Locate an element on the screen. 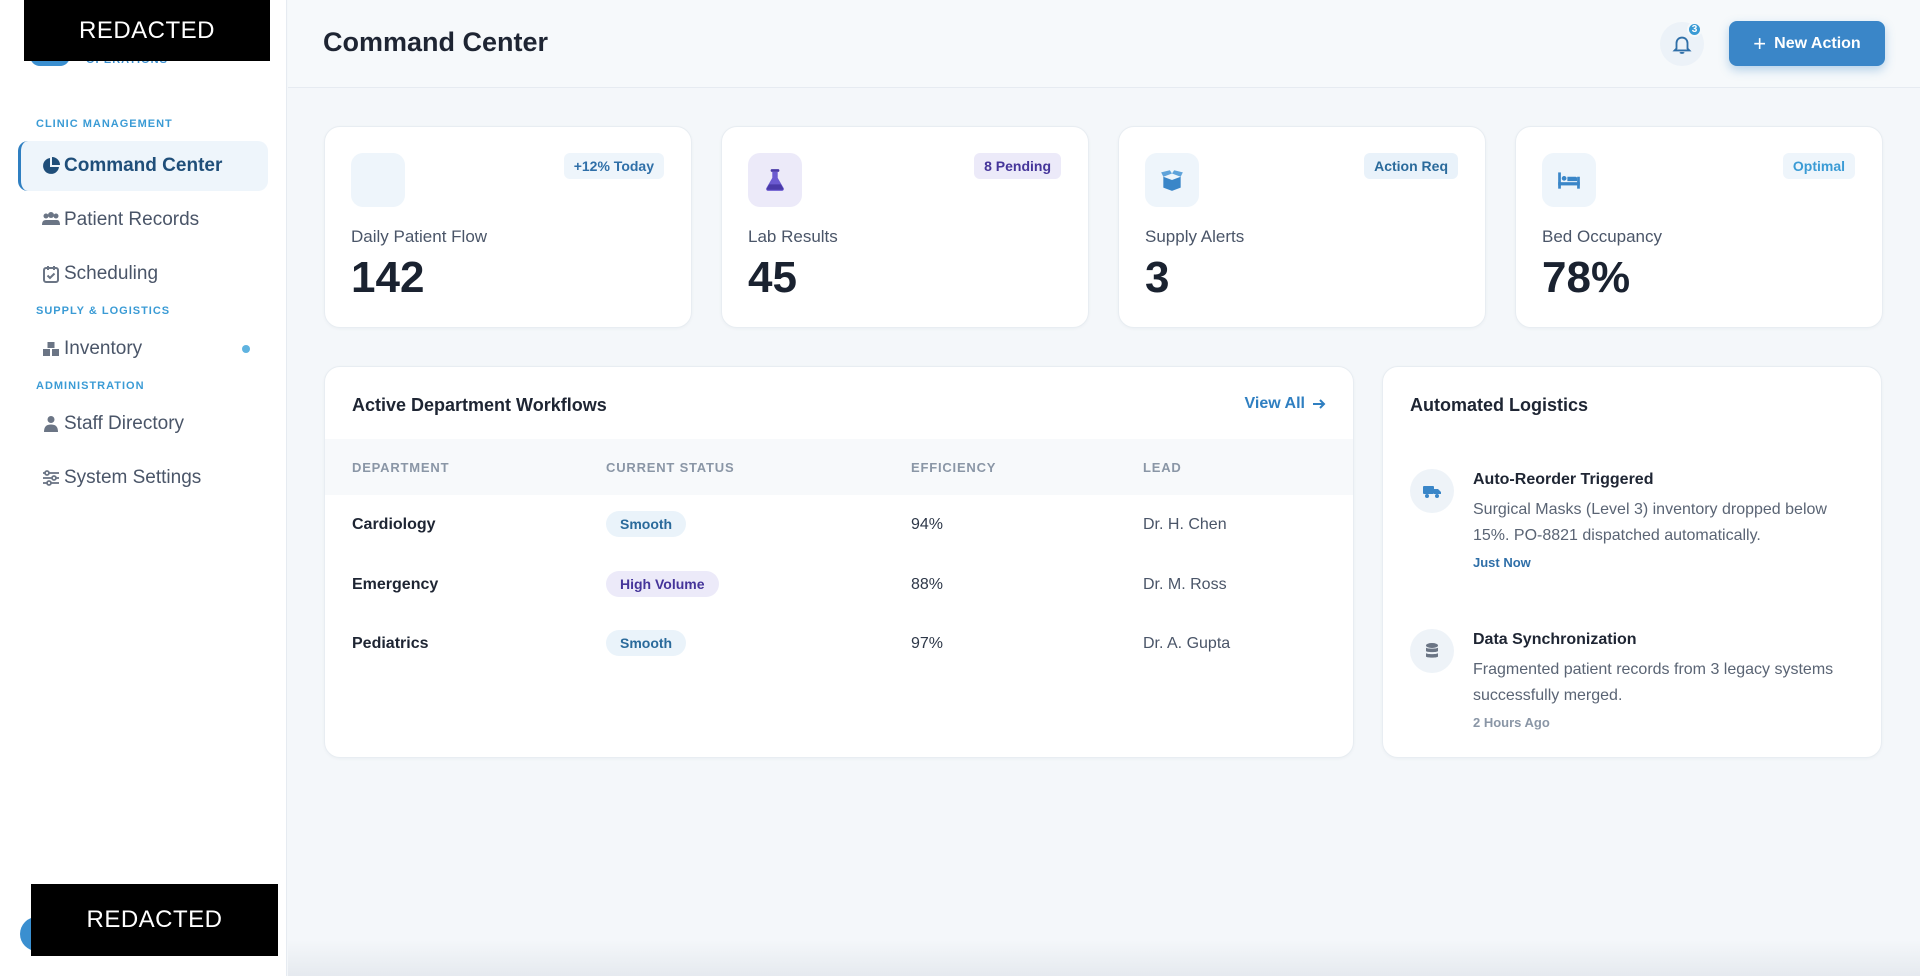 This screenshot has width=1920, height=976. table-row: Cardiology Smooth 94% Dr. H. Chen is located at coordinates (839, 525).